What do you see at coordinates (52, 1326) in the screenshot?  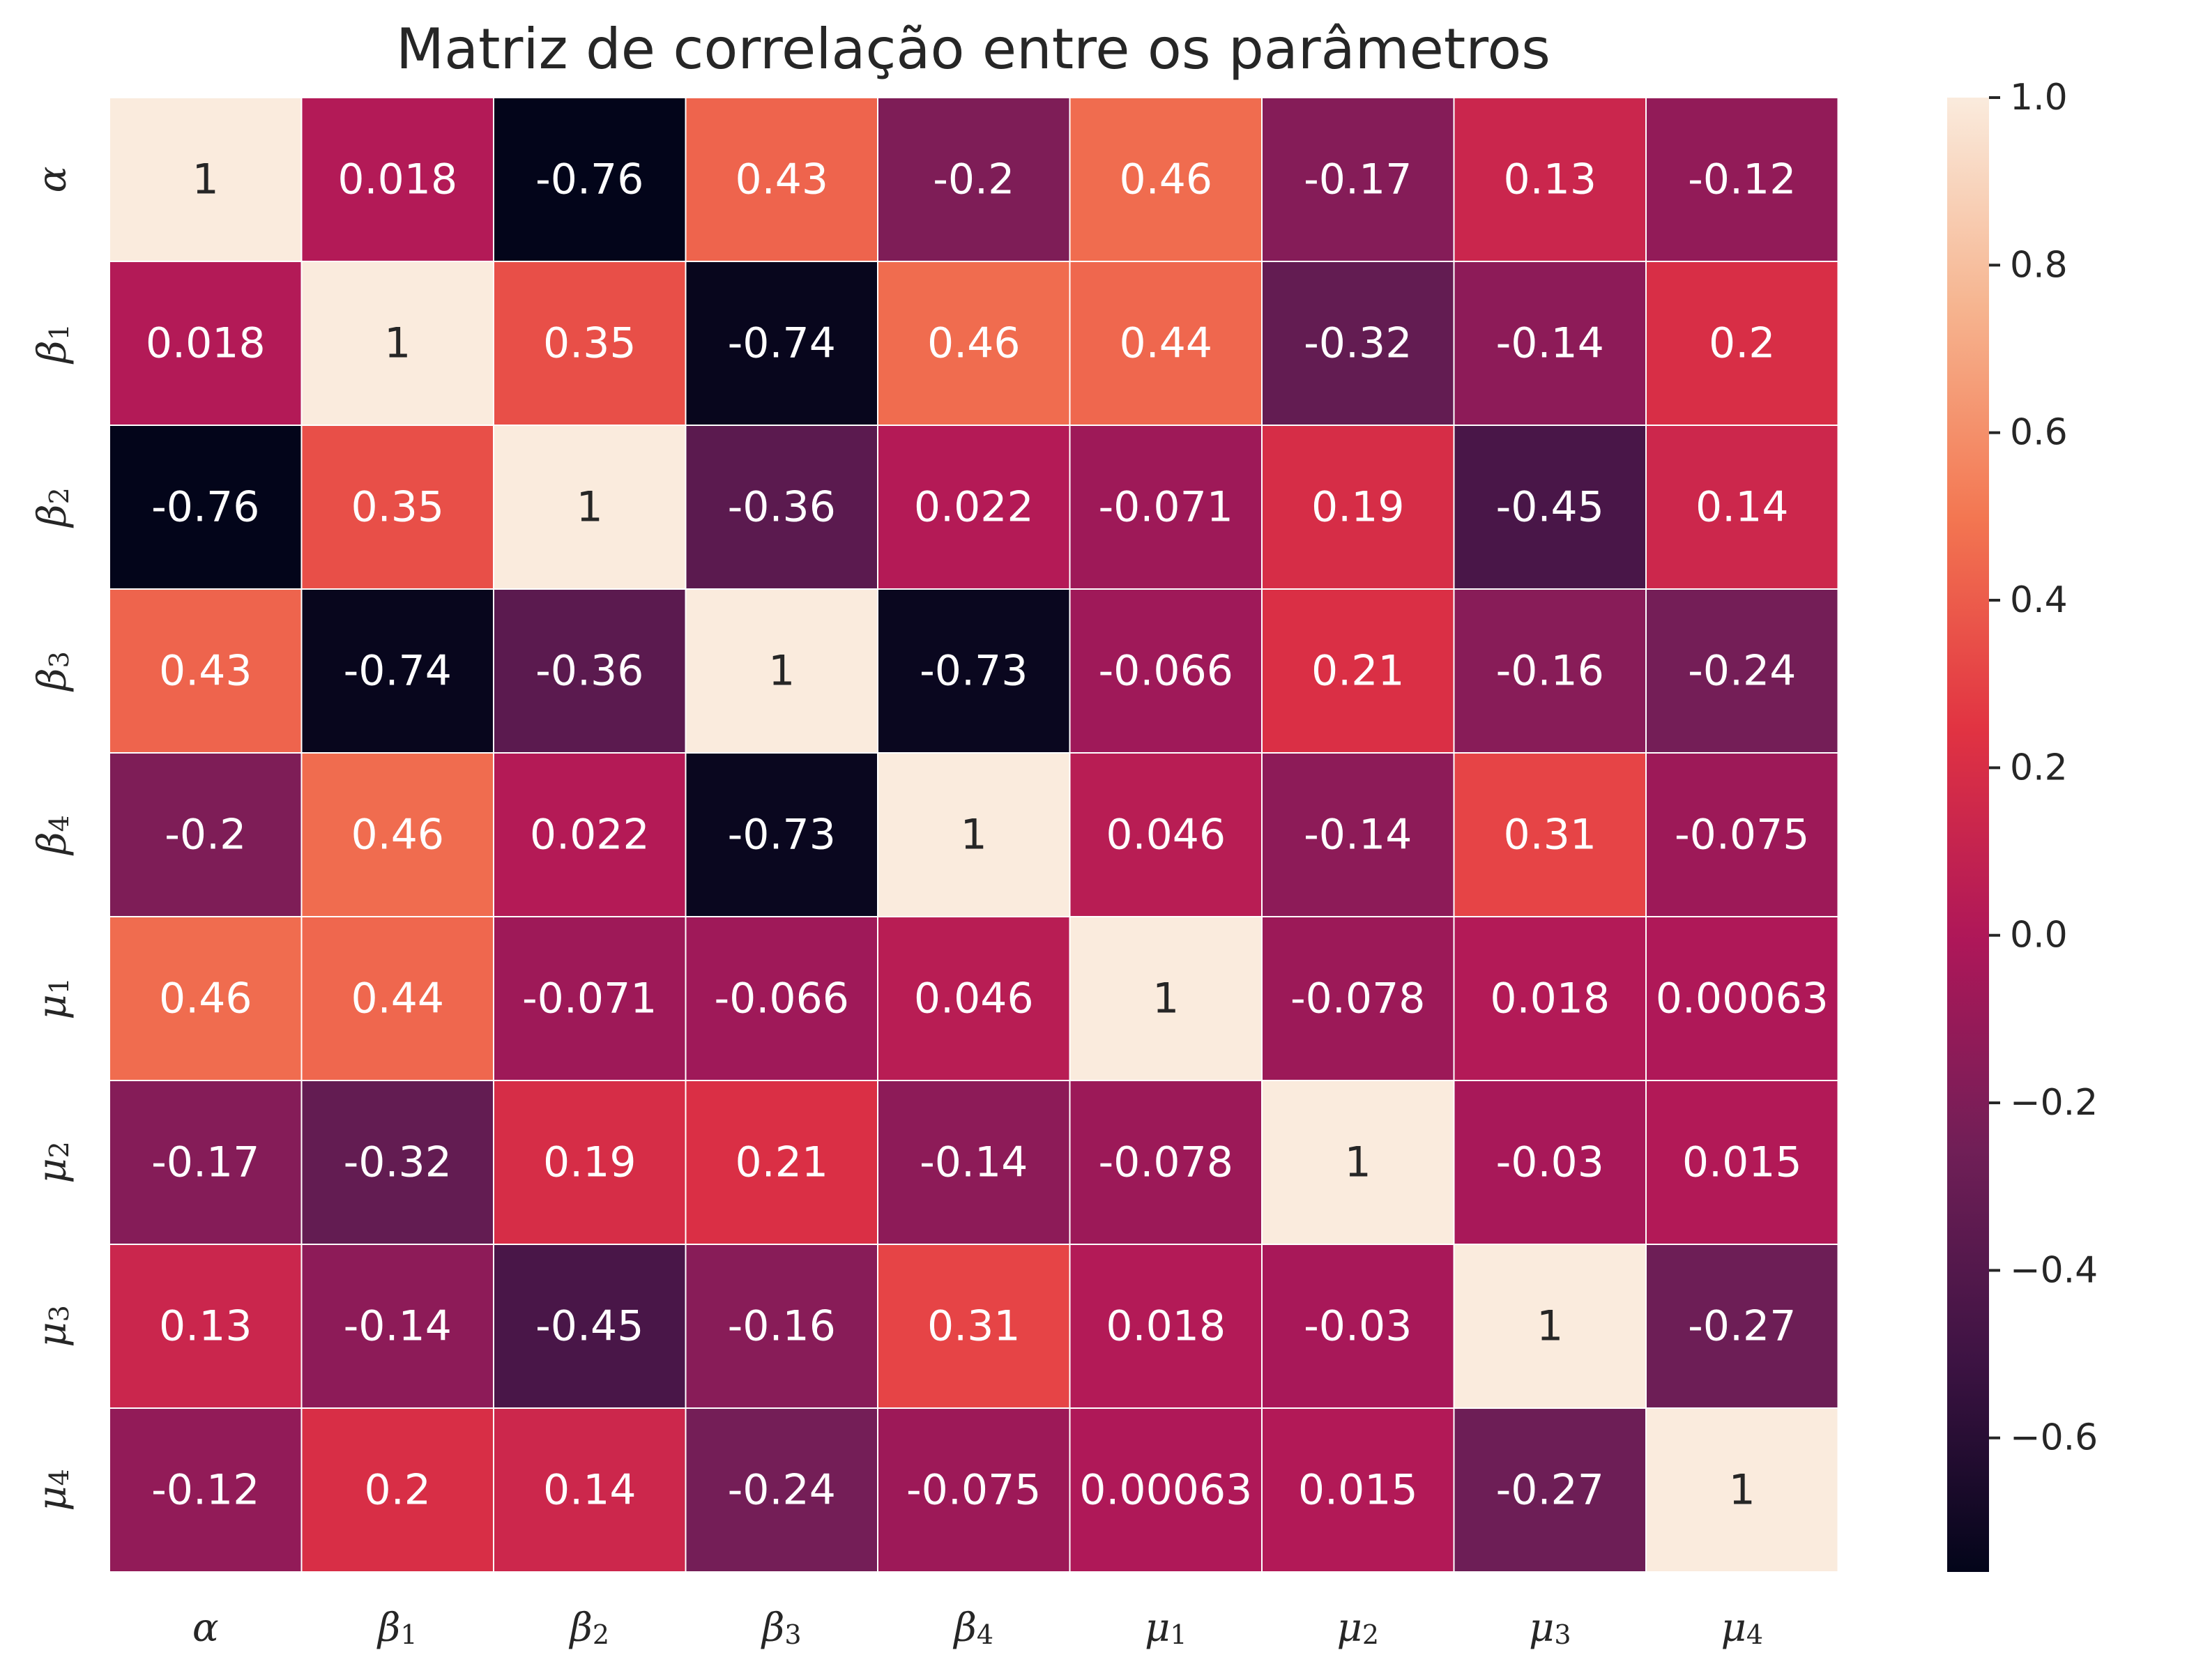 I see `y-tick-label: μ3` at bounding box center [52, 1326].